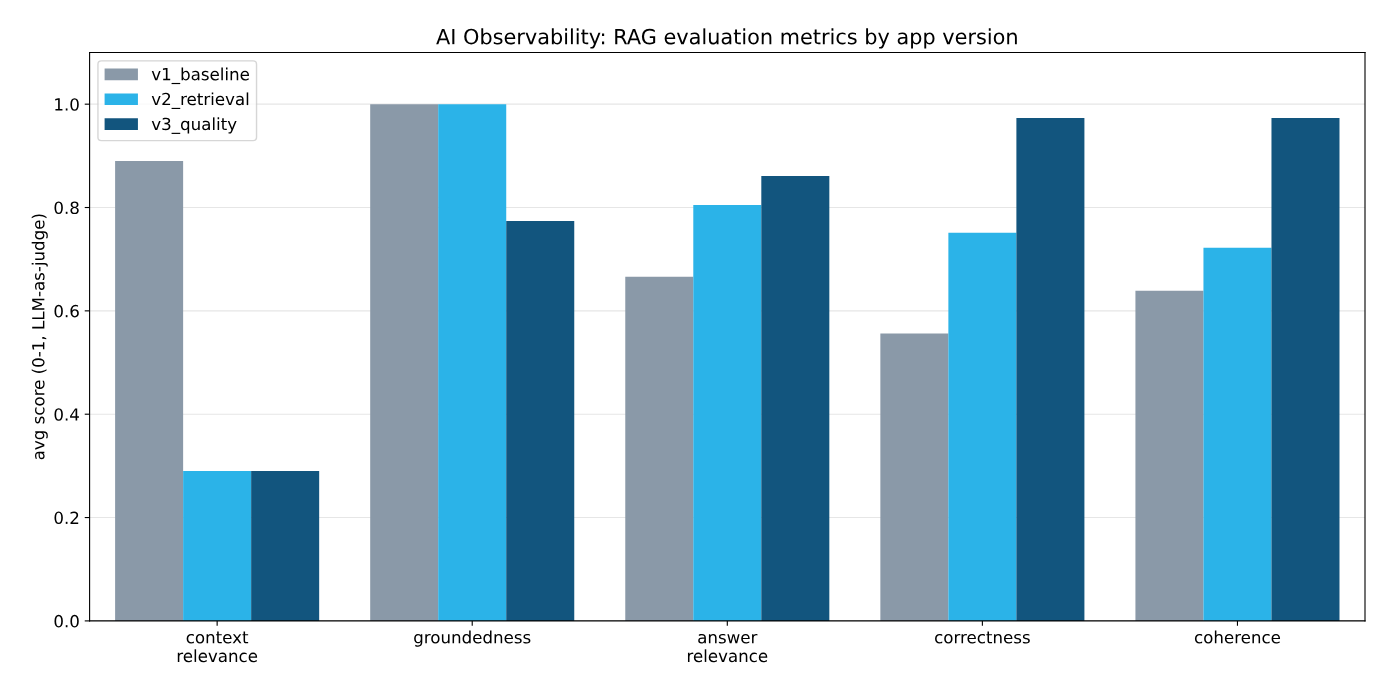 The width and height of the screenshot is (1400, 700). Describe the element at coordinates (66, 621) in the screenshot. I see `y-tick-label: 0.0` at that location.